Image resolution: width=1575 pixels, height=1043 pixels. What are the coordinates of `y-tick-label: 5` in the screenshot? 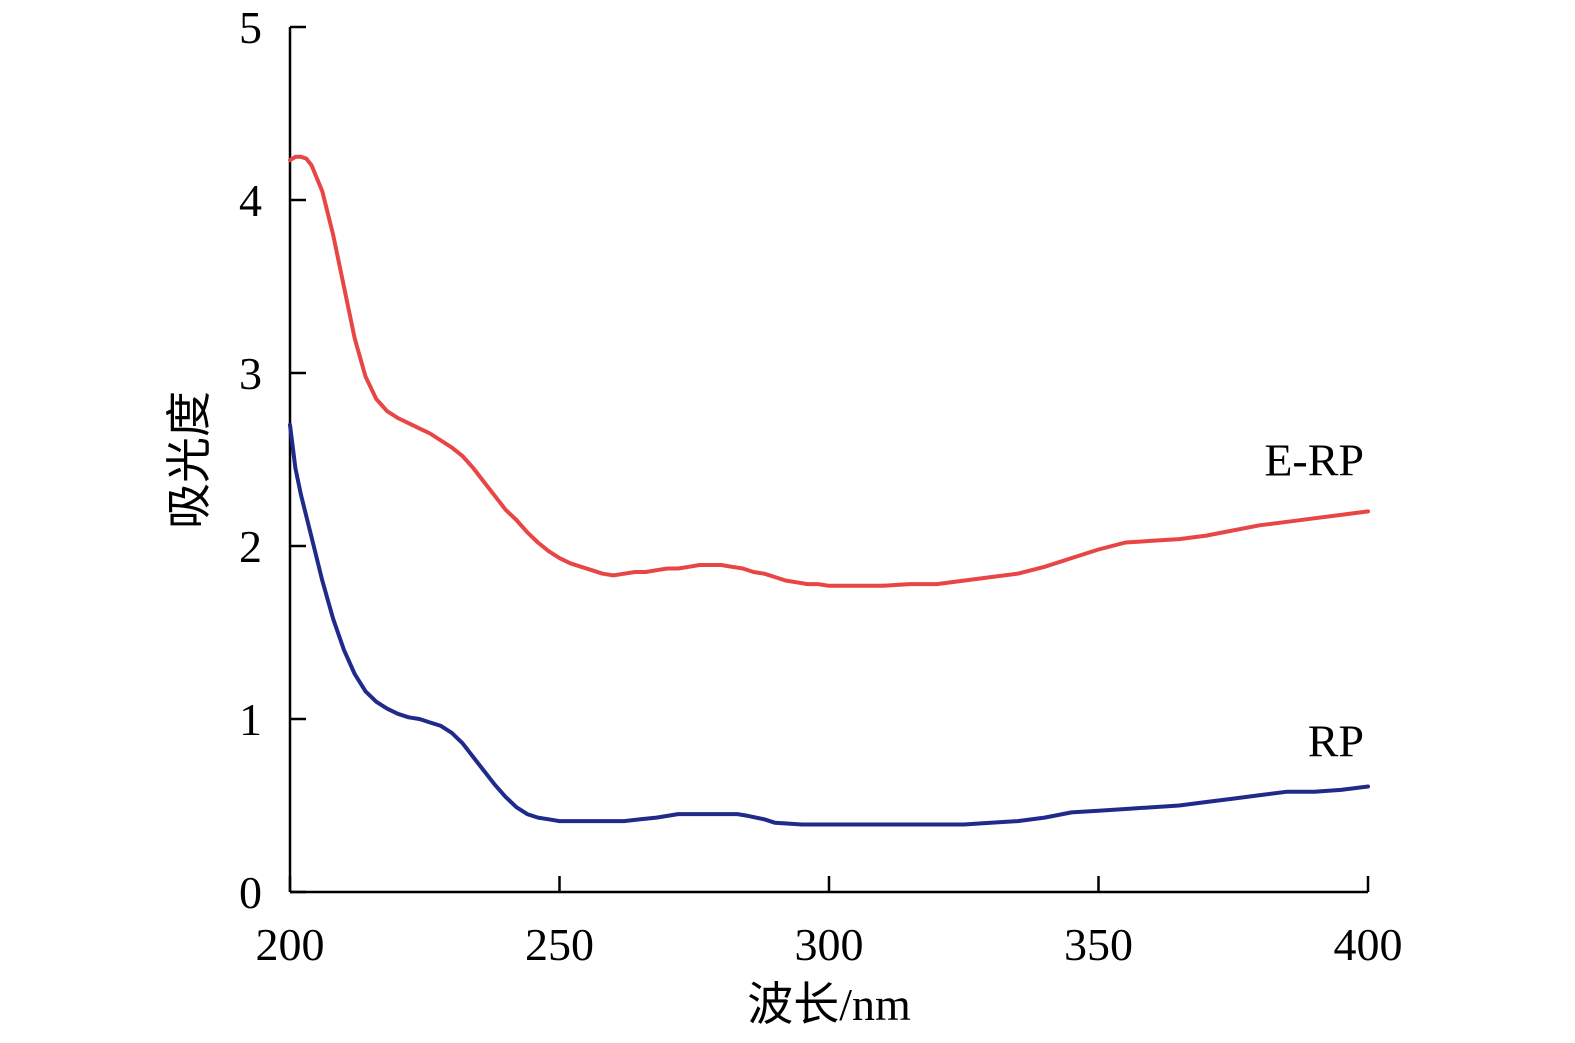 It's located at (250, 27).